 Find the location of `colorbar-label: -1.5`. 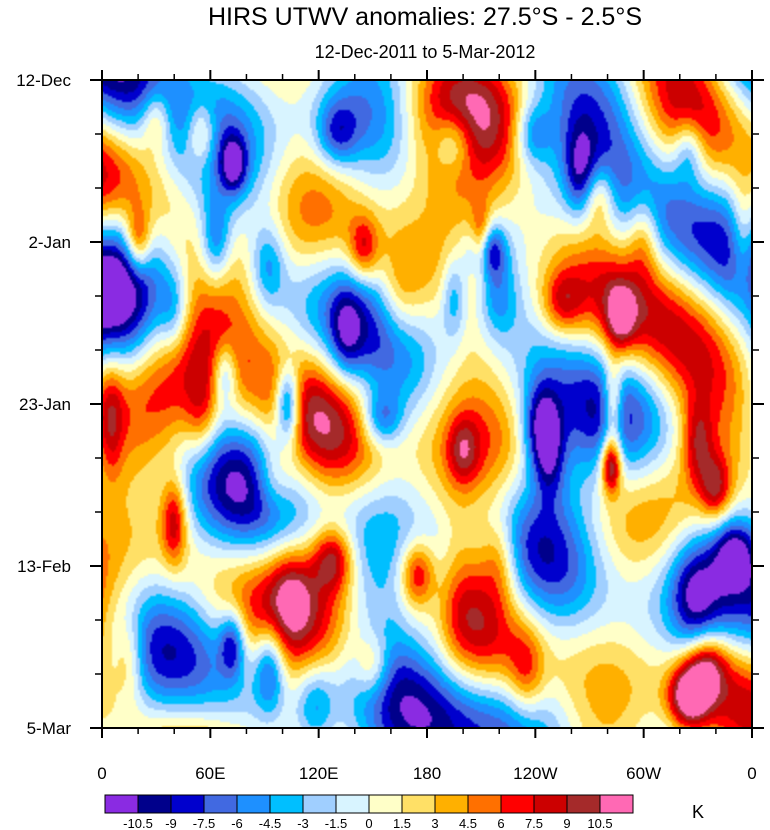

colorbar-label: -1.5 is located at coordinates (336, 823).